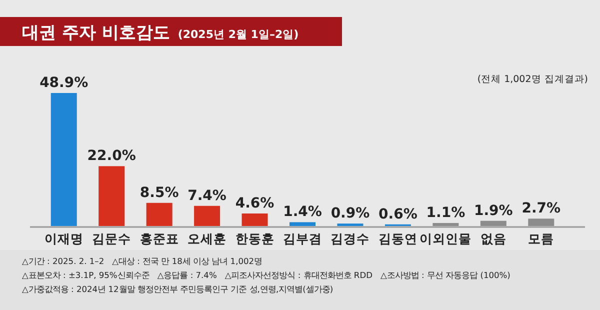 The width and height of the screenshot is (600, 310). What do you see at coordinates (493, 238) in the screenshot?
I see `x-tick-label: 없음` at bounding box center [493, 238].